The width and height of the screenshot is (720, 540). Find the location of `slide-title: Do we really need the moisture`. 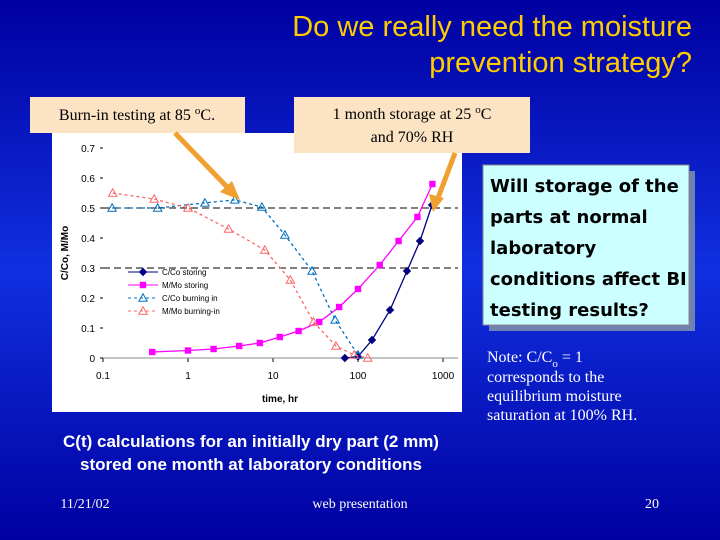

slide-title: Do we really need the moisture is located at coordinates (492, 27).